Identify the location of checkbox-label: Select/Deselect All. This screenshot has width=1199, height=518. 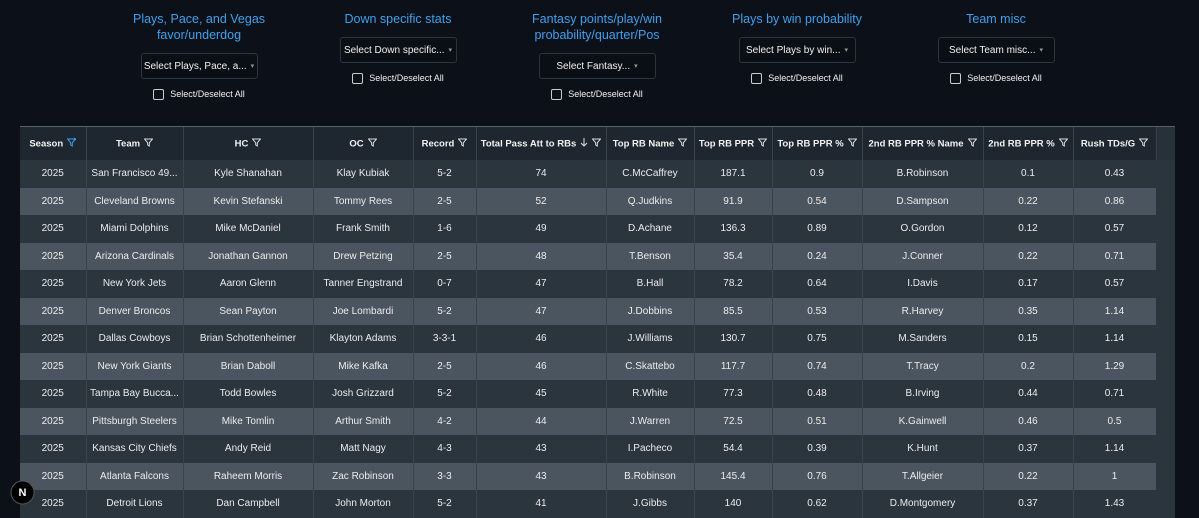
(207, 94).